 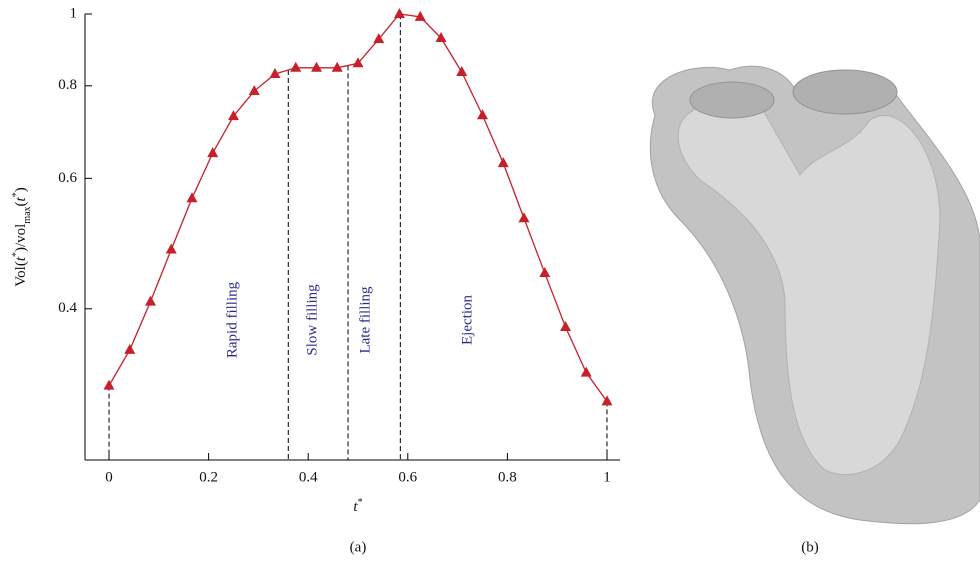 I want to click on x-label-part: t, so click(x=355, y=507).